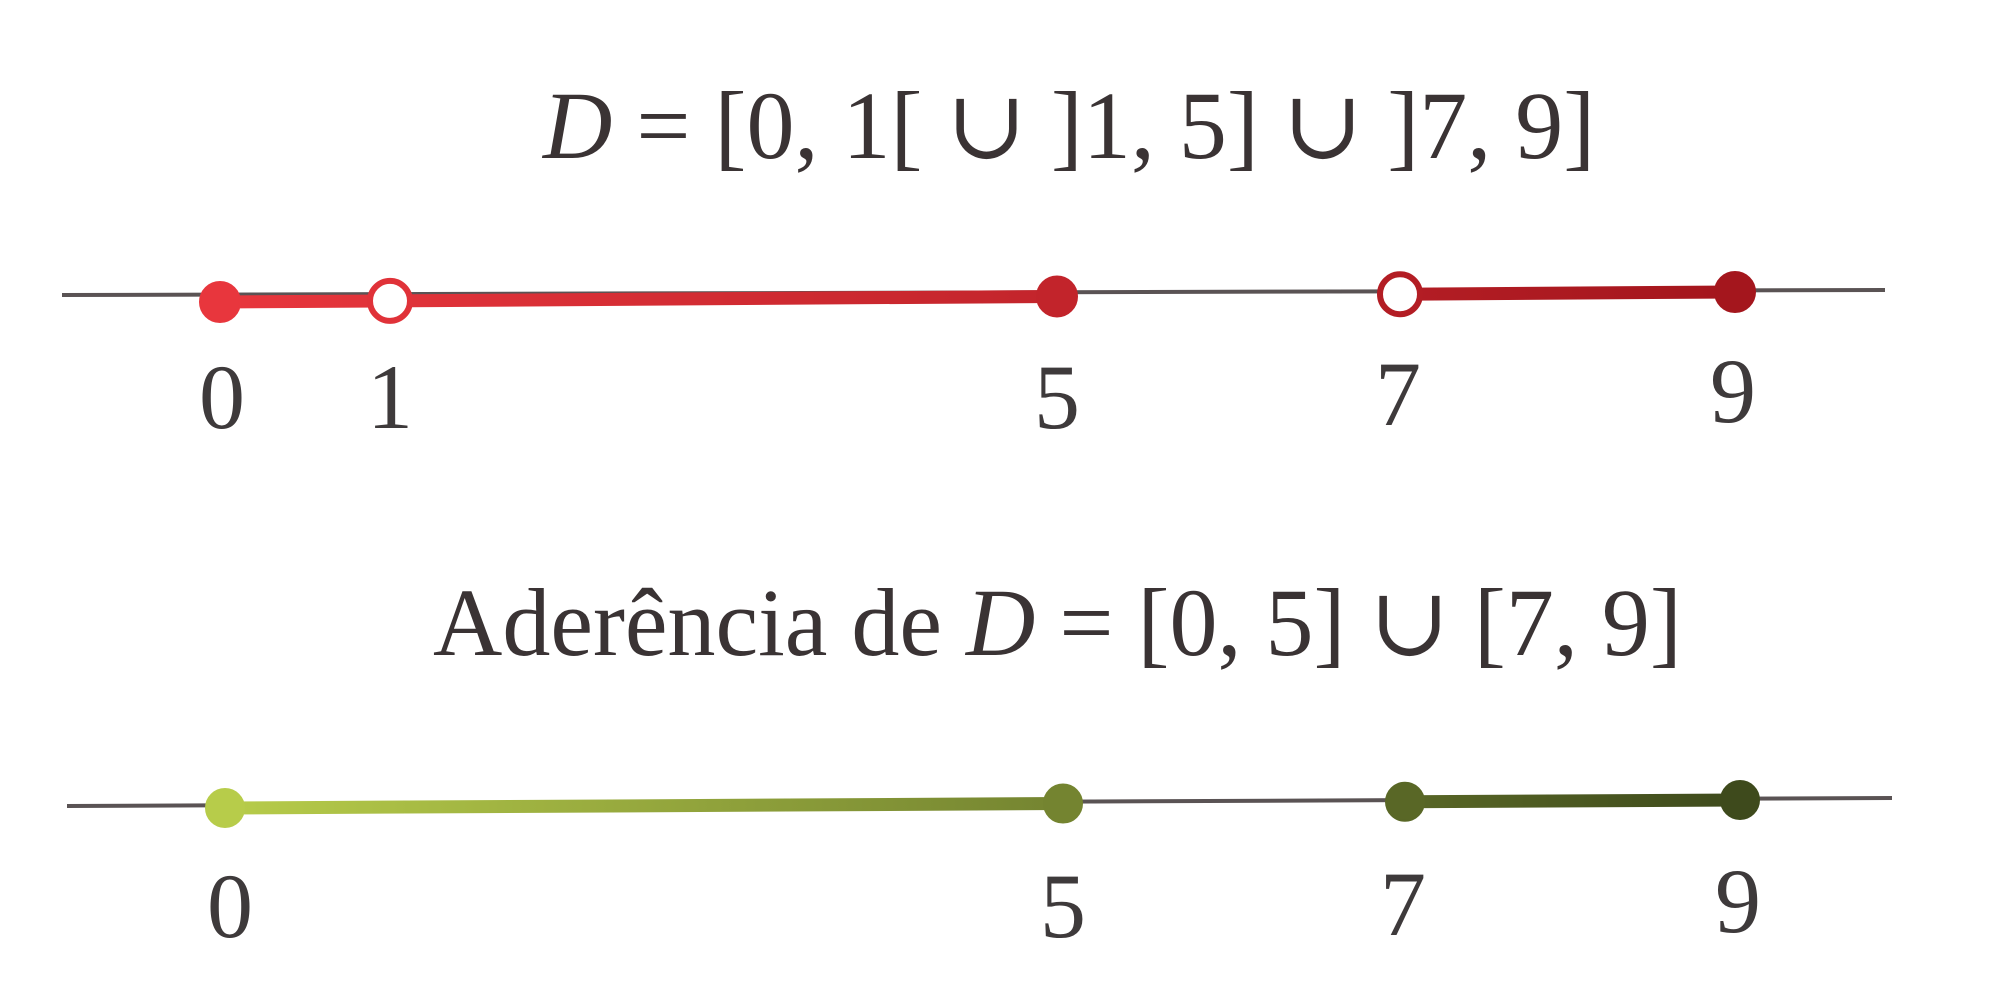 The width and height of the screenshot is (2001, 1007). I want to click on segments-d, so click(977, 297).